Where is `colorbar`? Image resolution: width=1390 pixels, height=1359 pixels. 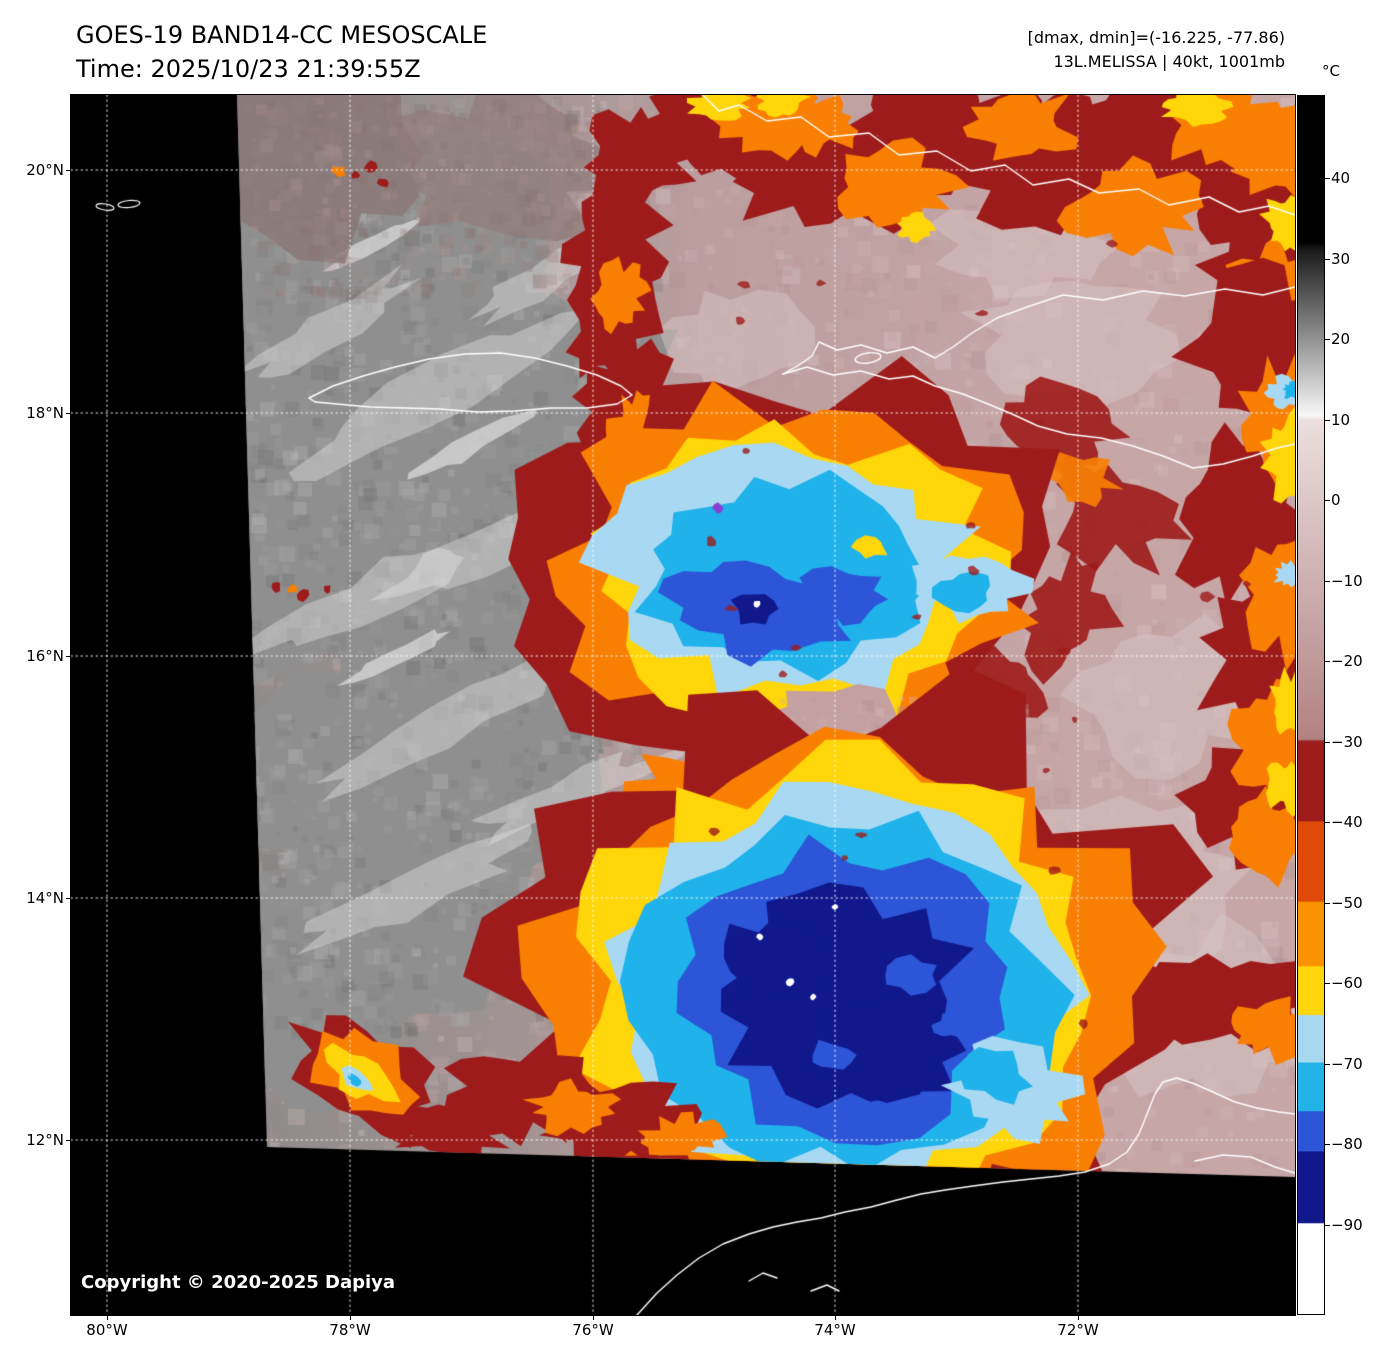
colorbar is located at coordinates (1311, 705).